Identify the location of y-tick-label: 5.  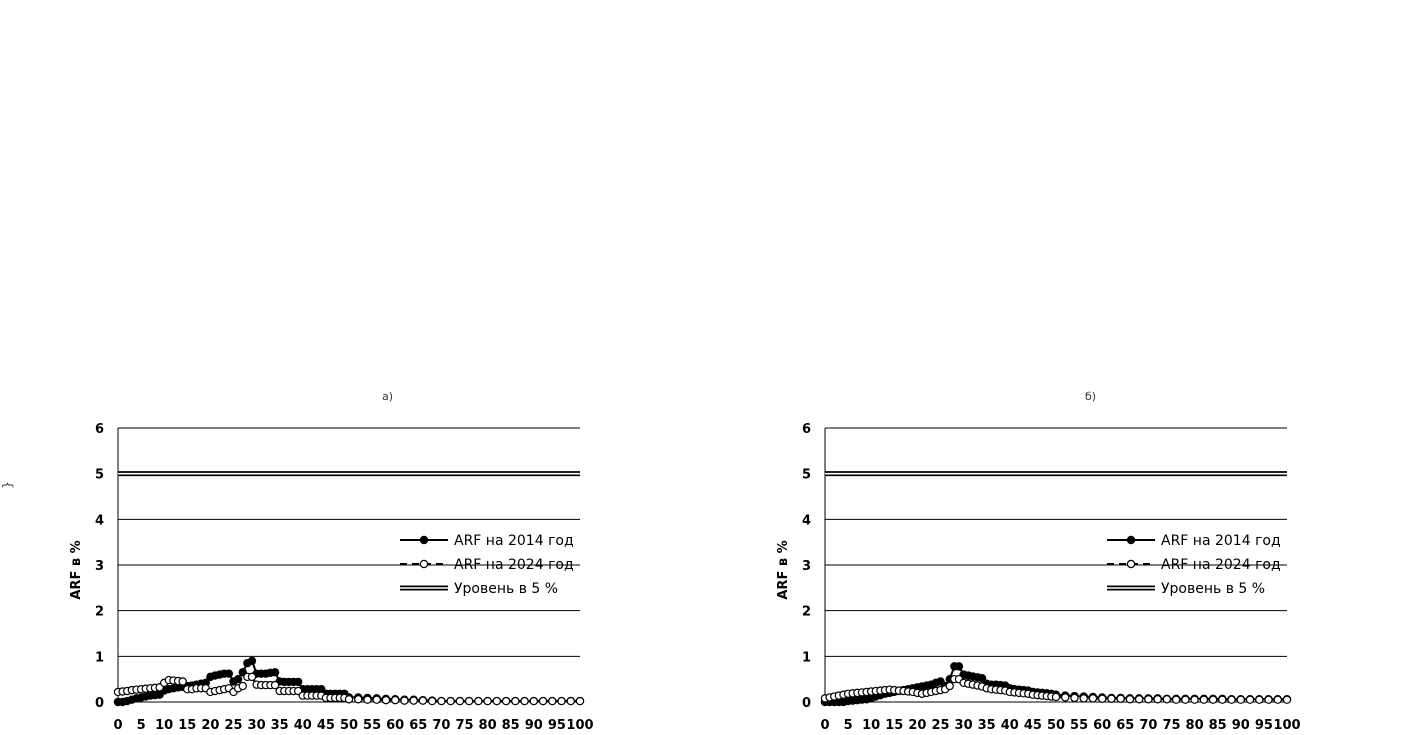
(99, 475).